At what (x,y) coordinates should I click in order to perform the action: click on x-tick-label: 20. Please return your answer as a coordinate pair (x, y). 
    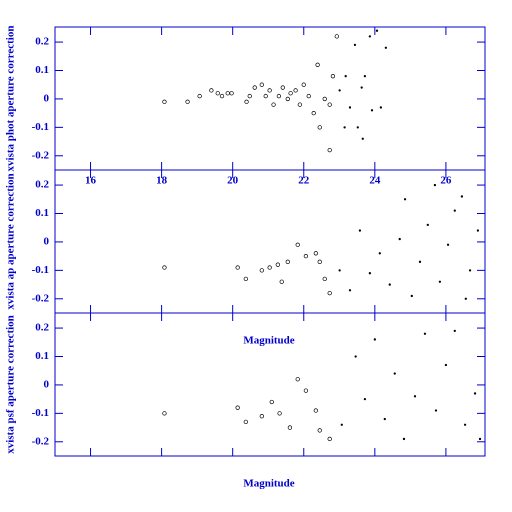
    Looking at the image, I should click on (233, 181).